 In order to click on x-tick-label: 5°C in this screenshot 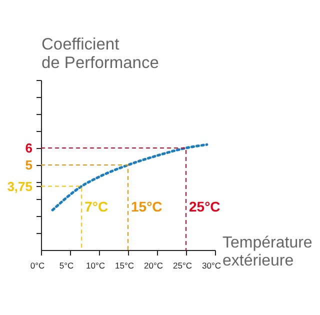, I will do `click(66, 265)`.